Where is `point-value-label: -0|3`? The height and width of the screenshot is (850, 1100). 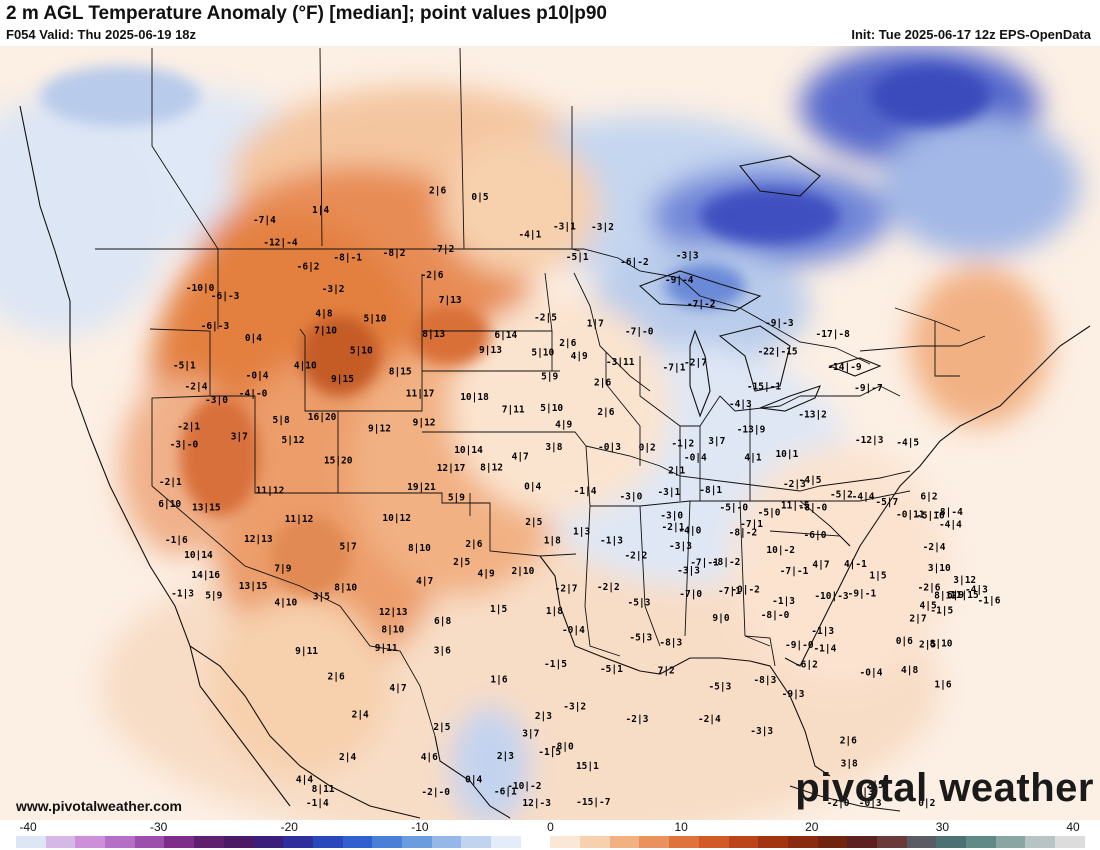 point-value-label: -0|3 is located at coordinates (609, 447).